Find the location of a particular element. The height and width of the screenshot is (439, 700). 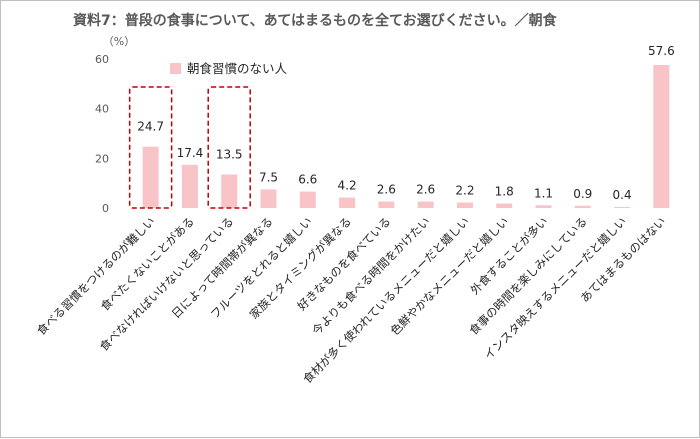

data-label: 0.9 is located at coordinates (582, 194).